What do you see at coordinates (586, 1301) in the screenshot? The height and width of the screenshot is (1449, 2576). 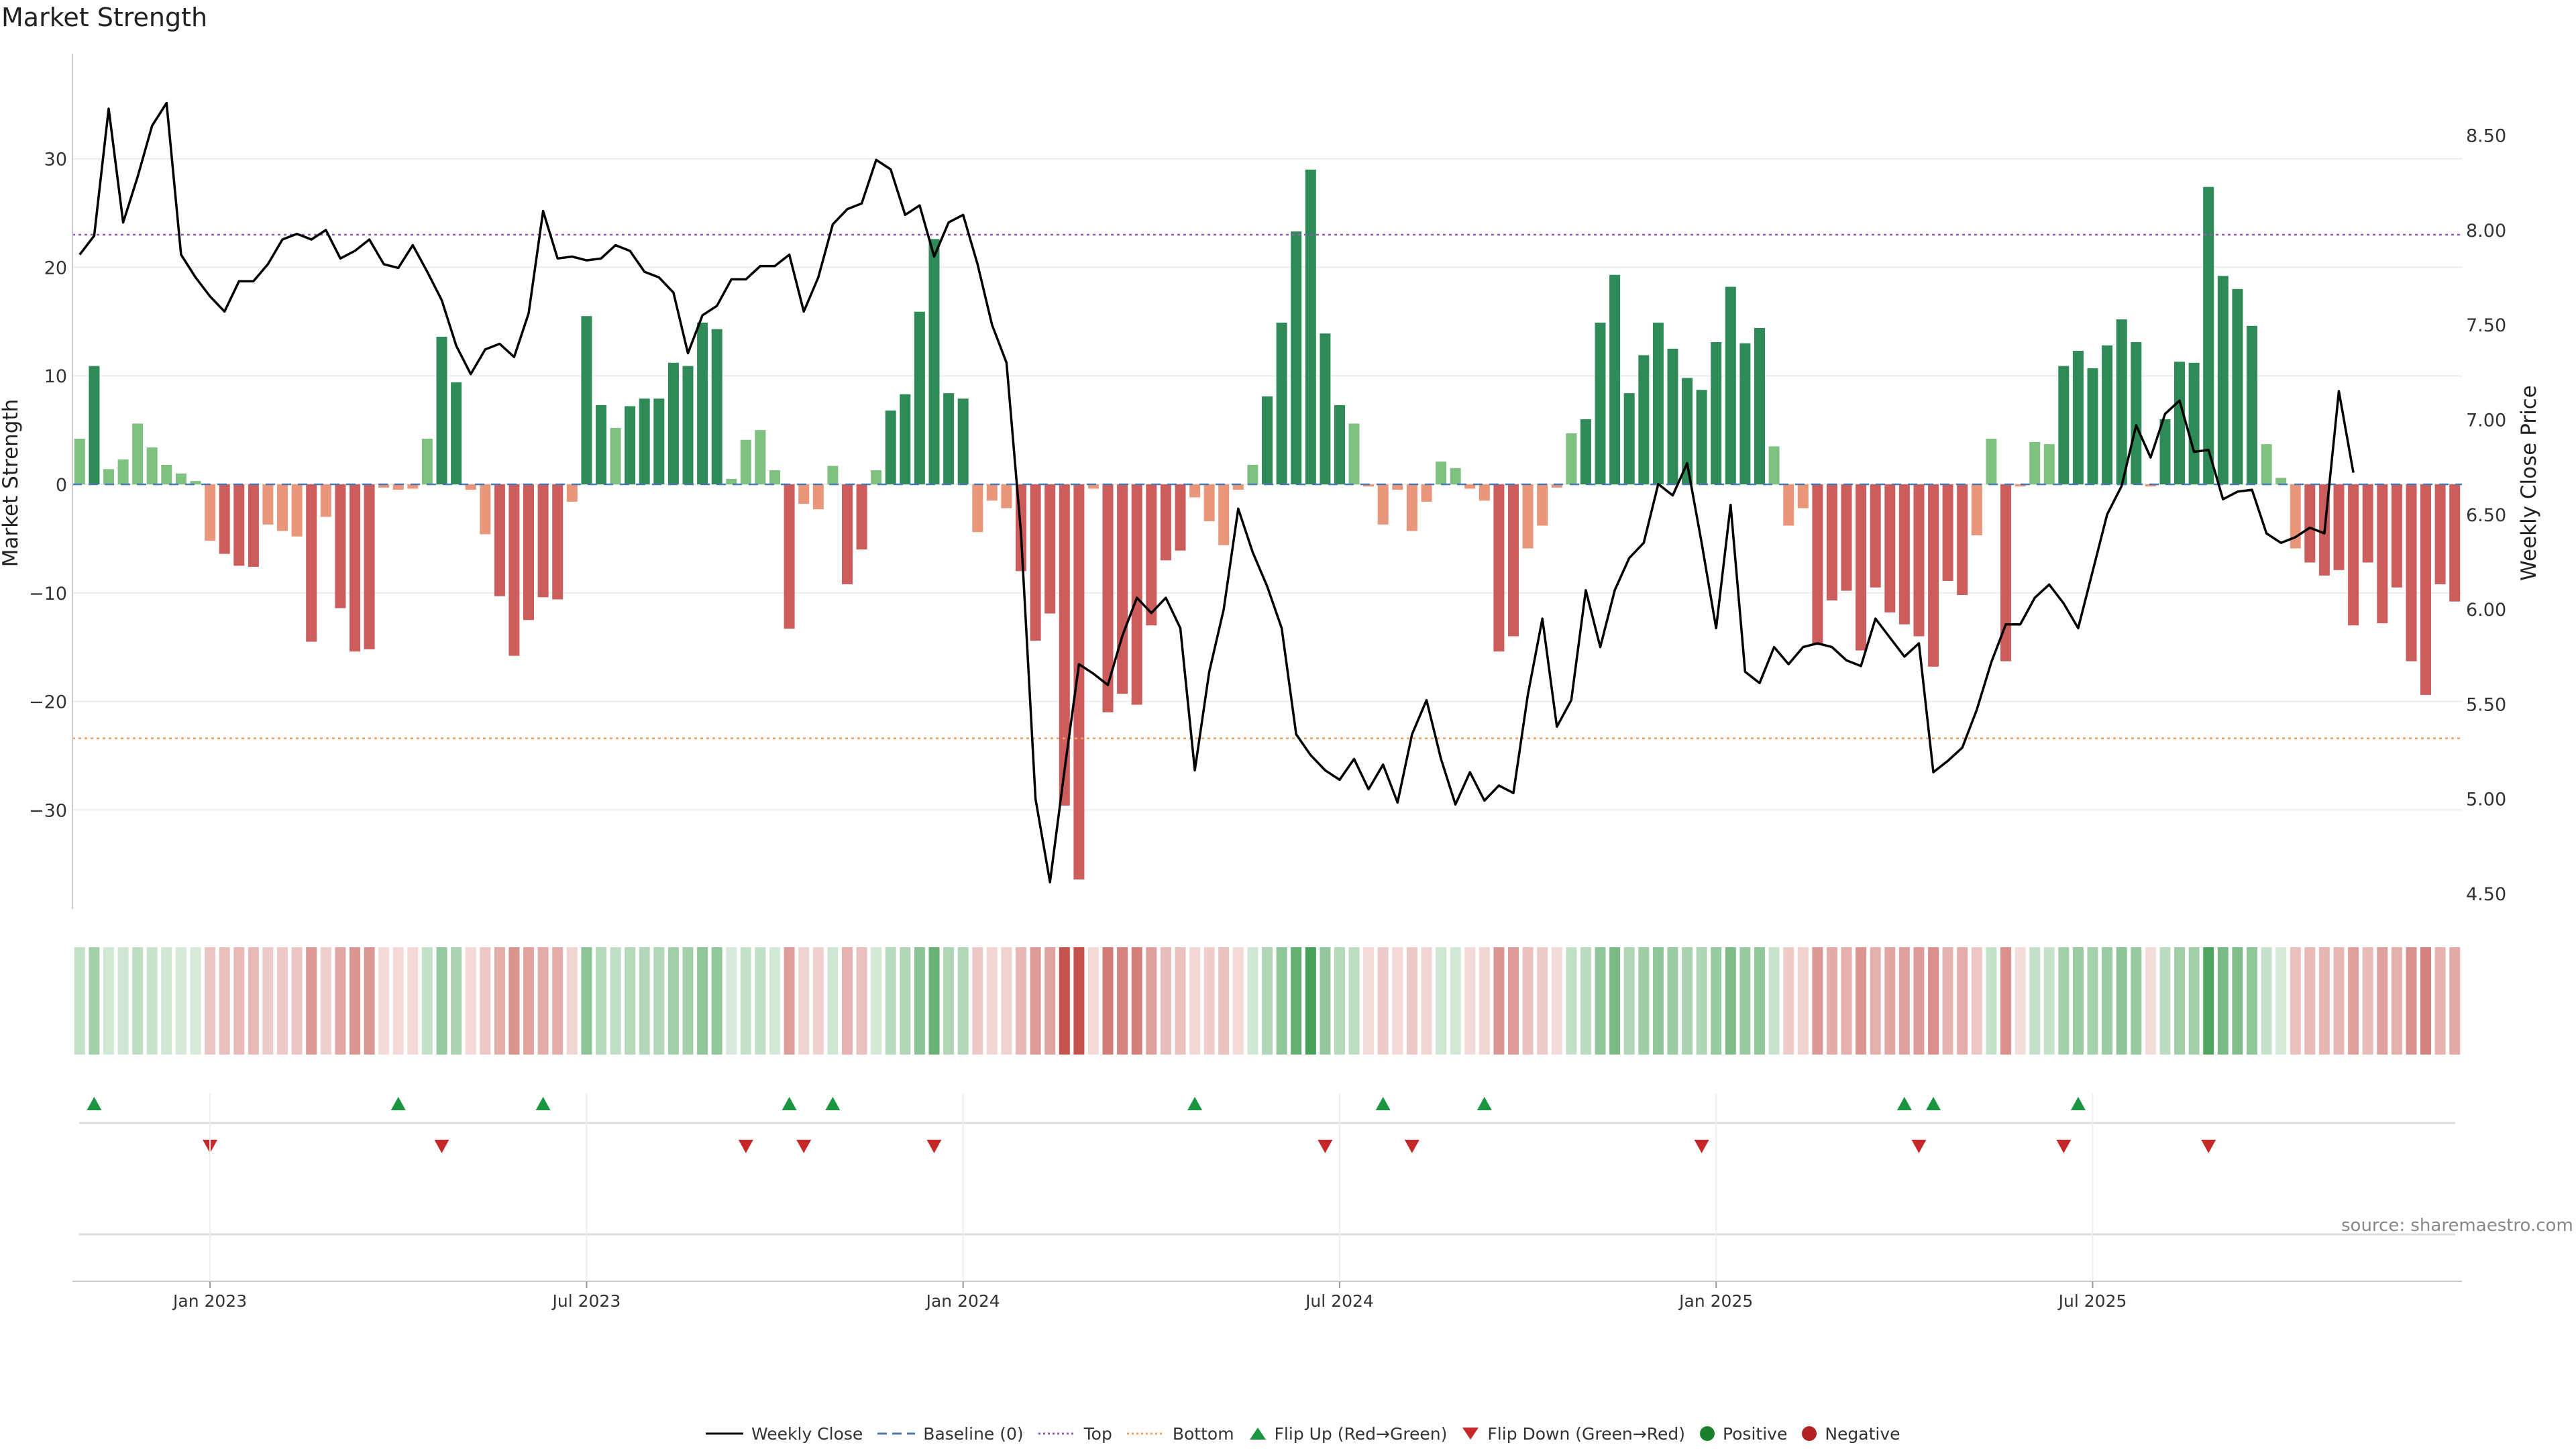 I see `x-tick-label: Jul 2023` at bounding box center [586, 1301].